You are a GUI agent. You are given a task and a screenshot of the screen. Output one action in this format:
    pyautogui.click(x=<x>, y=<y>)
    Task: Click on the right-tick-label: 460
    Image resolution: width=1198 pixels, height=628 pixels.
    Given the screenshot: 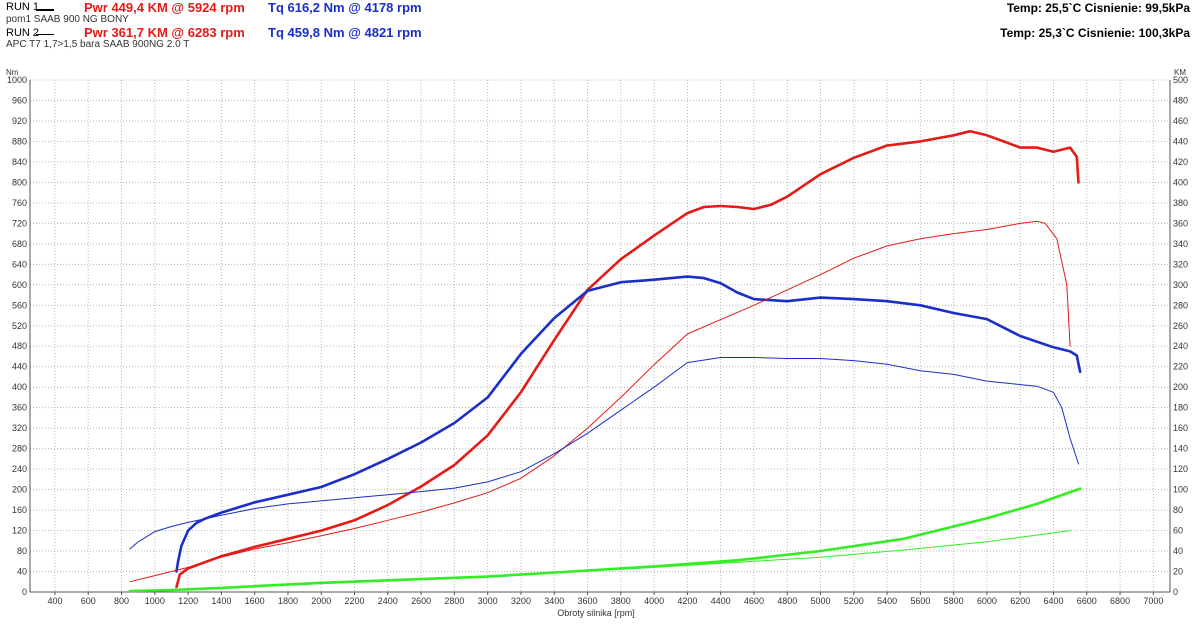 What is the action you would take?
    pyautogui.click(x=1180, y=121)
    